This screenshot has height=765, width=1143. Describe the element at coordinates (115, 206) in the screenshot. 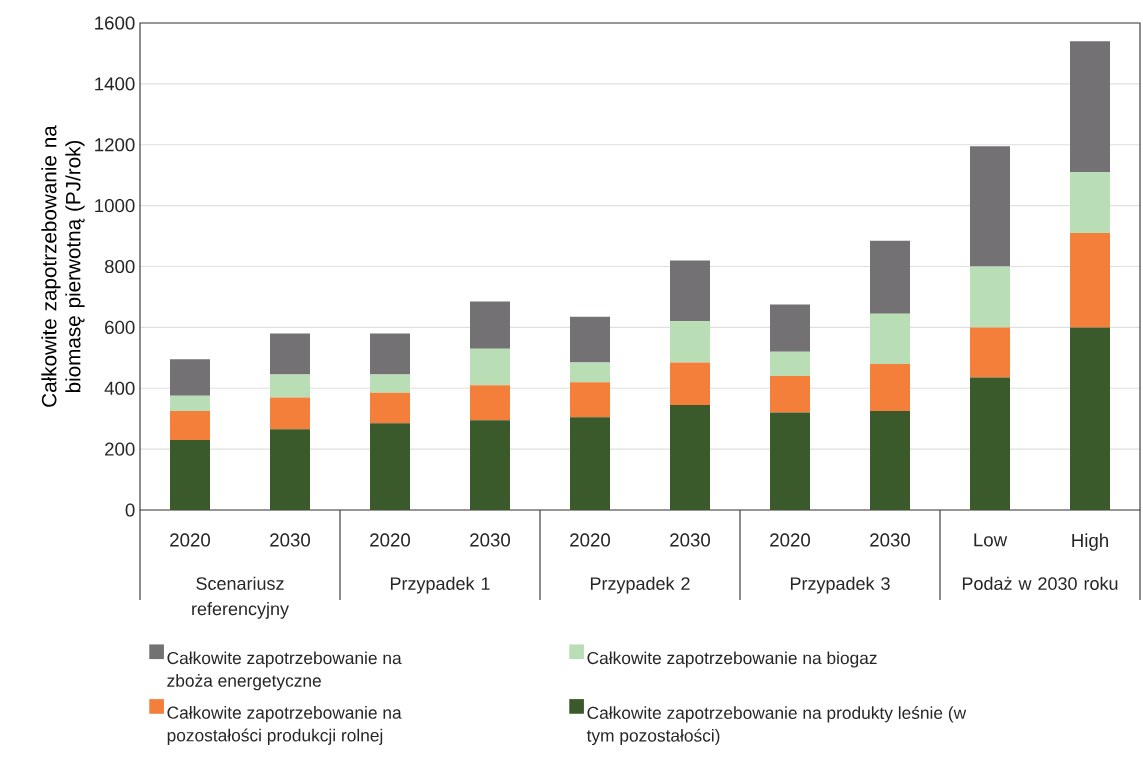

I see `y-tick-label: 1000` at that location.